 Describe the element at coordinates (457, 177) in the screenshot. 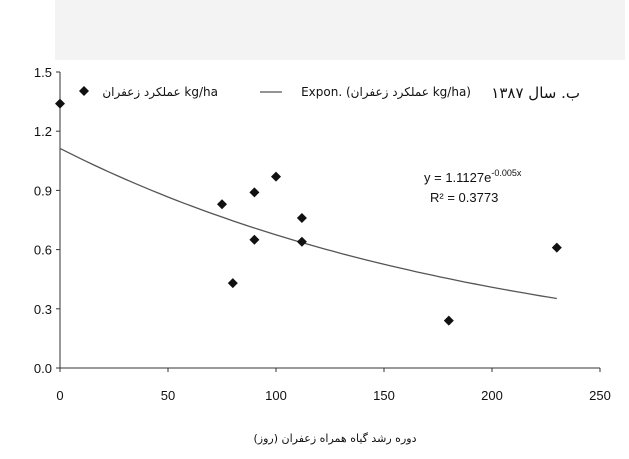

I see `equation-base: y = 1.1127e` at that location.